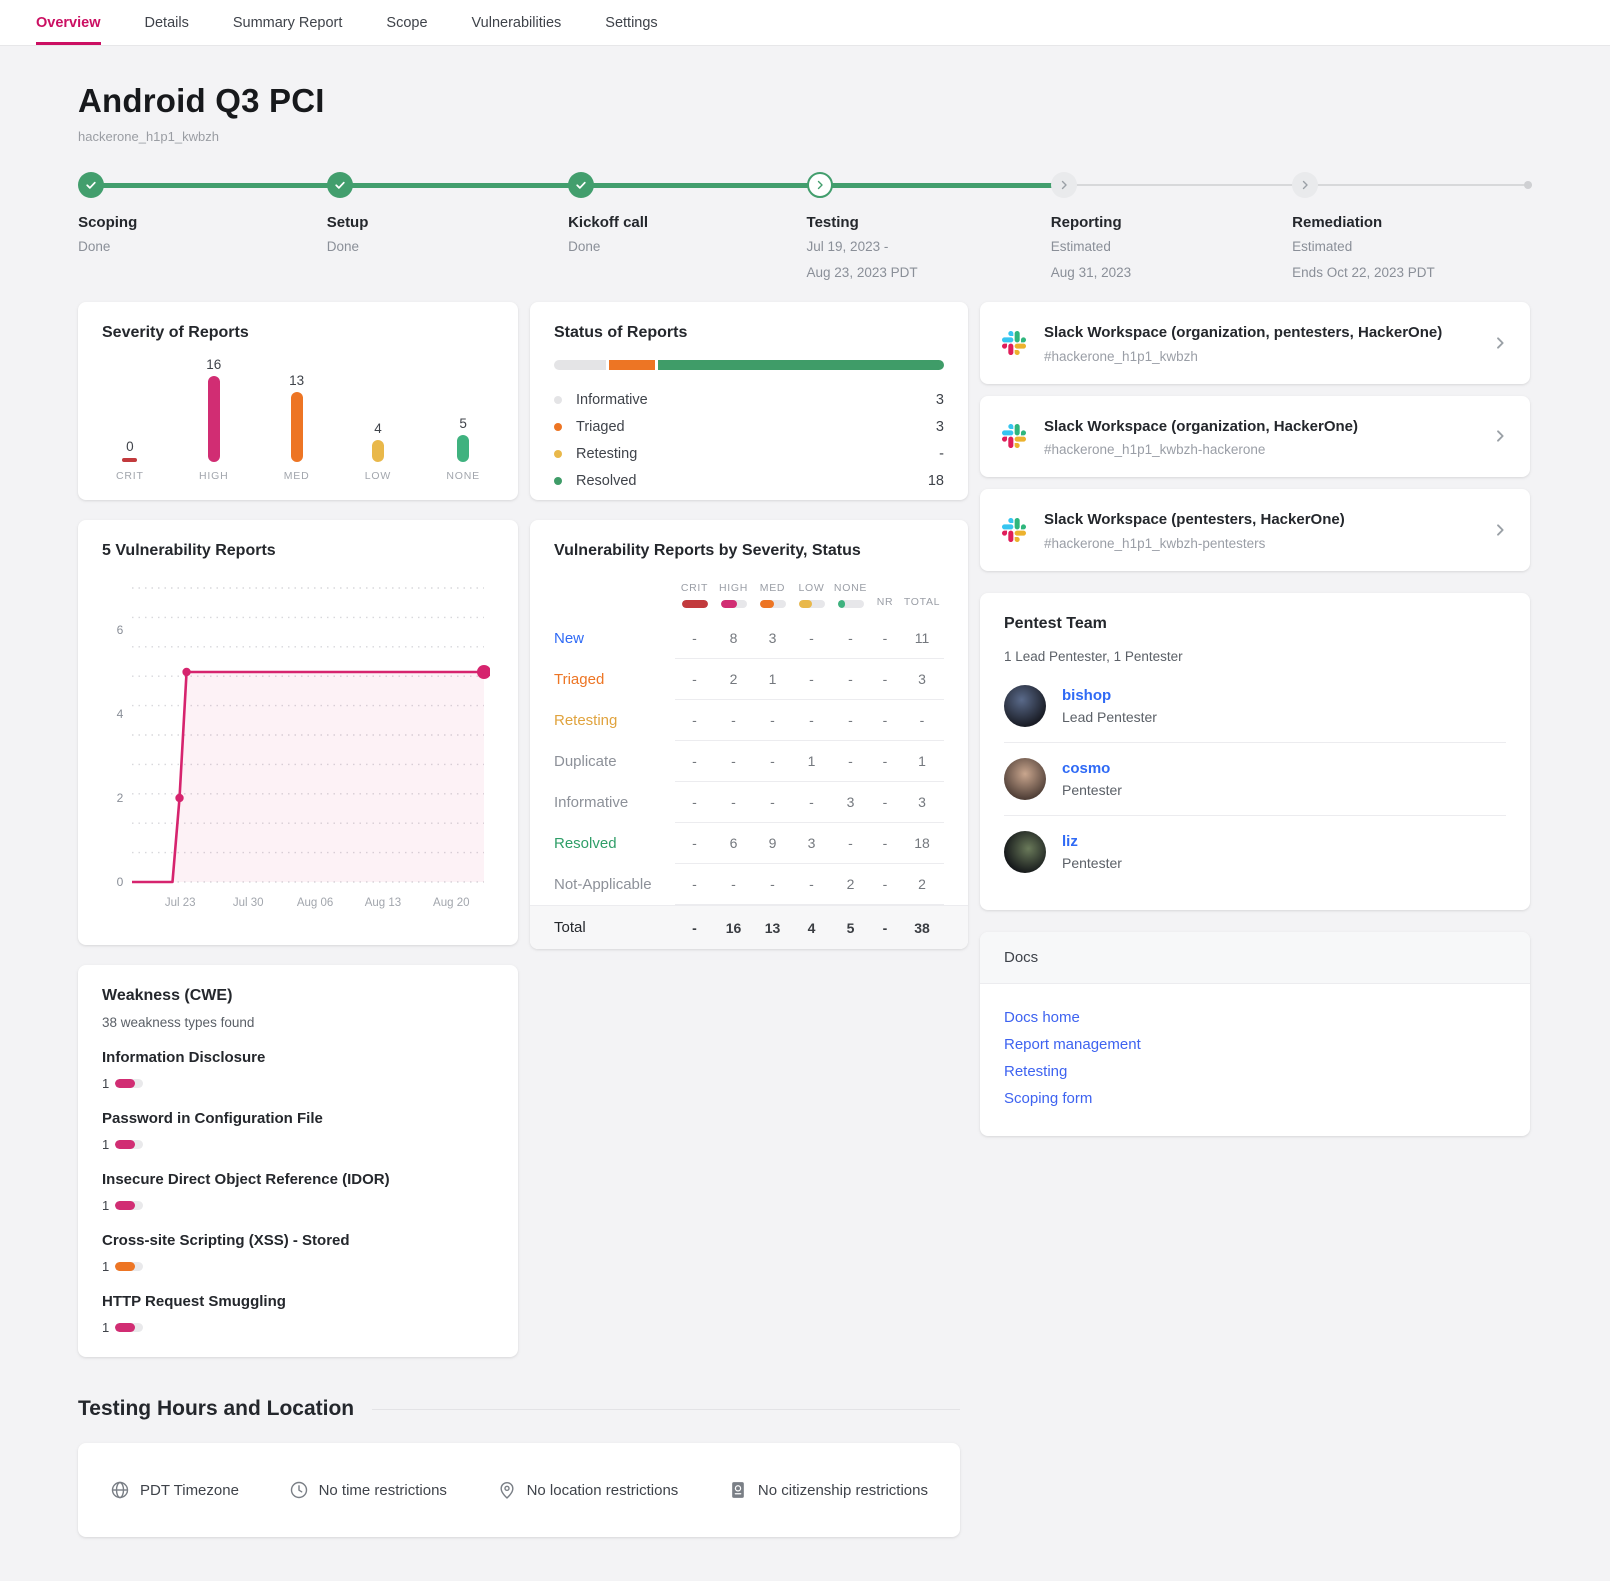 This screenshot has width=1610, height=1581. I want to click on slack-logo-icon, so click(1014, 342).